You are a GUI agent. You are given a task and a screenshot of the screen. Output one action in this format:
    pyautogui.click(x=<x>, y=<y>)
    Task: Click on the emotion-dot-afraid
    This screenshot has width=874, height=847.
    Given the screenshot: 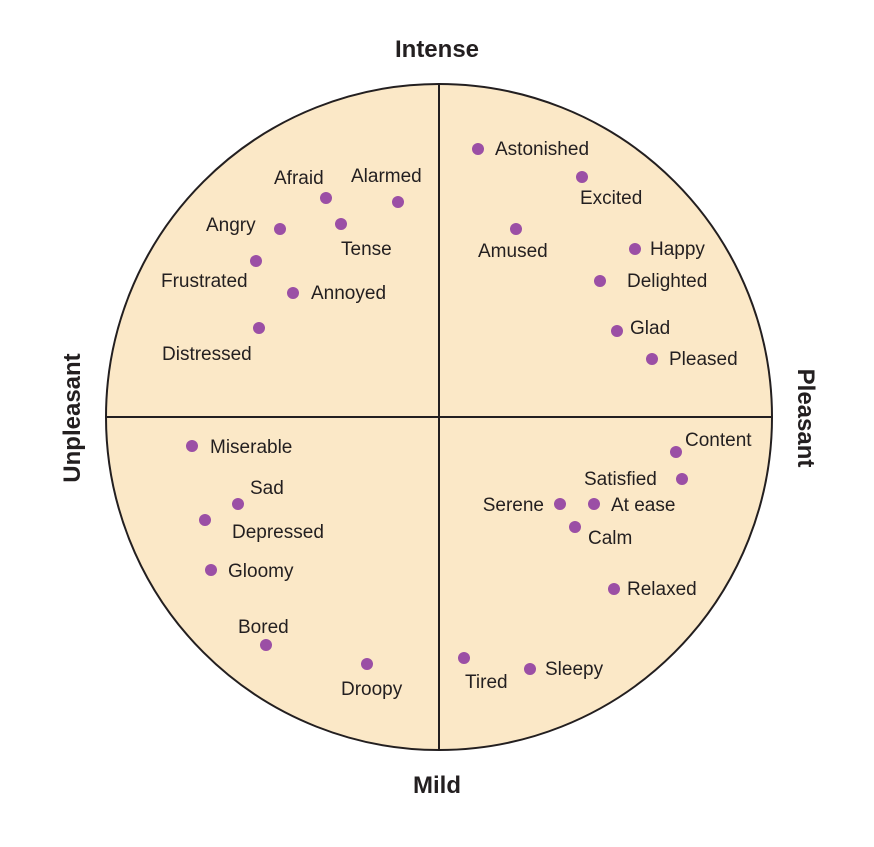 What is the action you would take?
    pyautogui.click(x=326, y=198)
    